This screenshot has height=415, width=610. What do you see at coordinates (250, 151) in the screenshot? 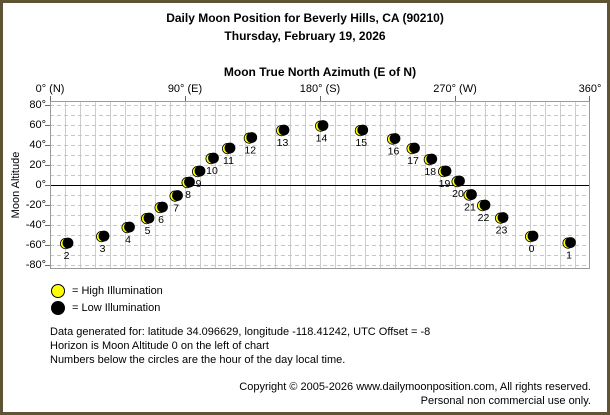
I see `hour-label: 12` at bounding box center [250, 151].